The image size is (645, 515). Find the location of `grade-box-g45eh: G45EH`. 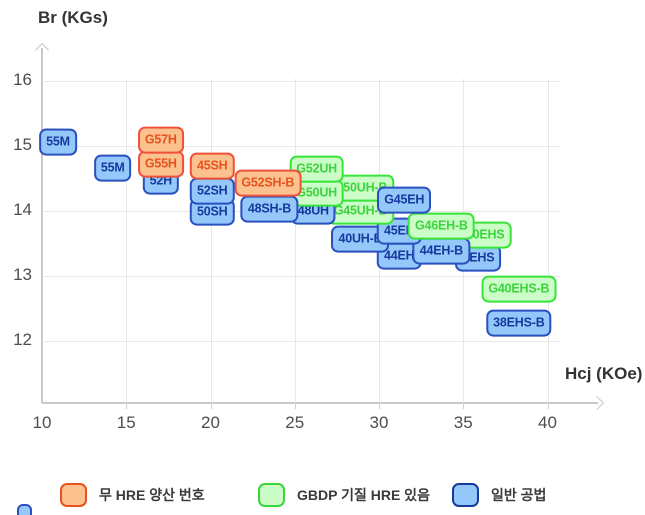

grade-box-g45eh: G45EH is located at coordinates (404, 200).